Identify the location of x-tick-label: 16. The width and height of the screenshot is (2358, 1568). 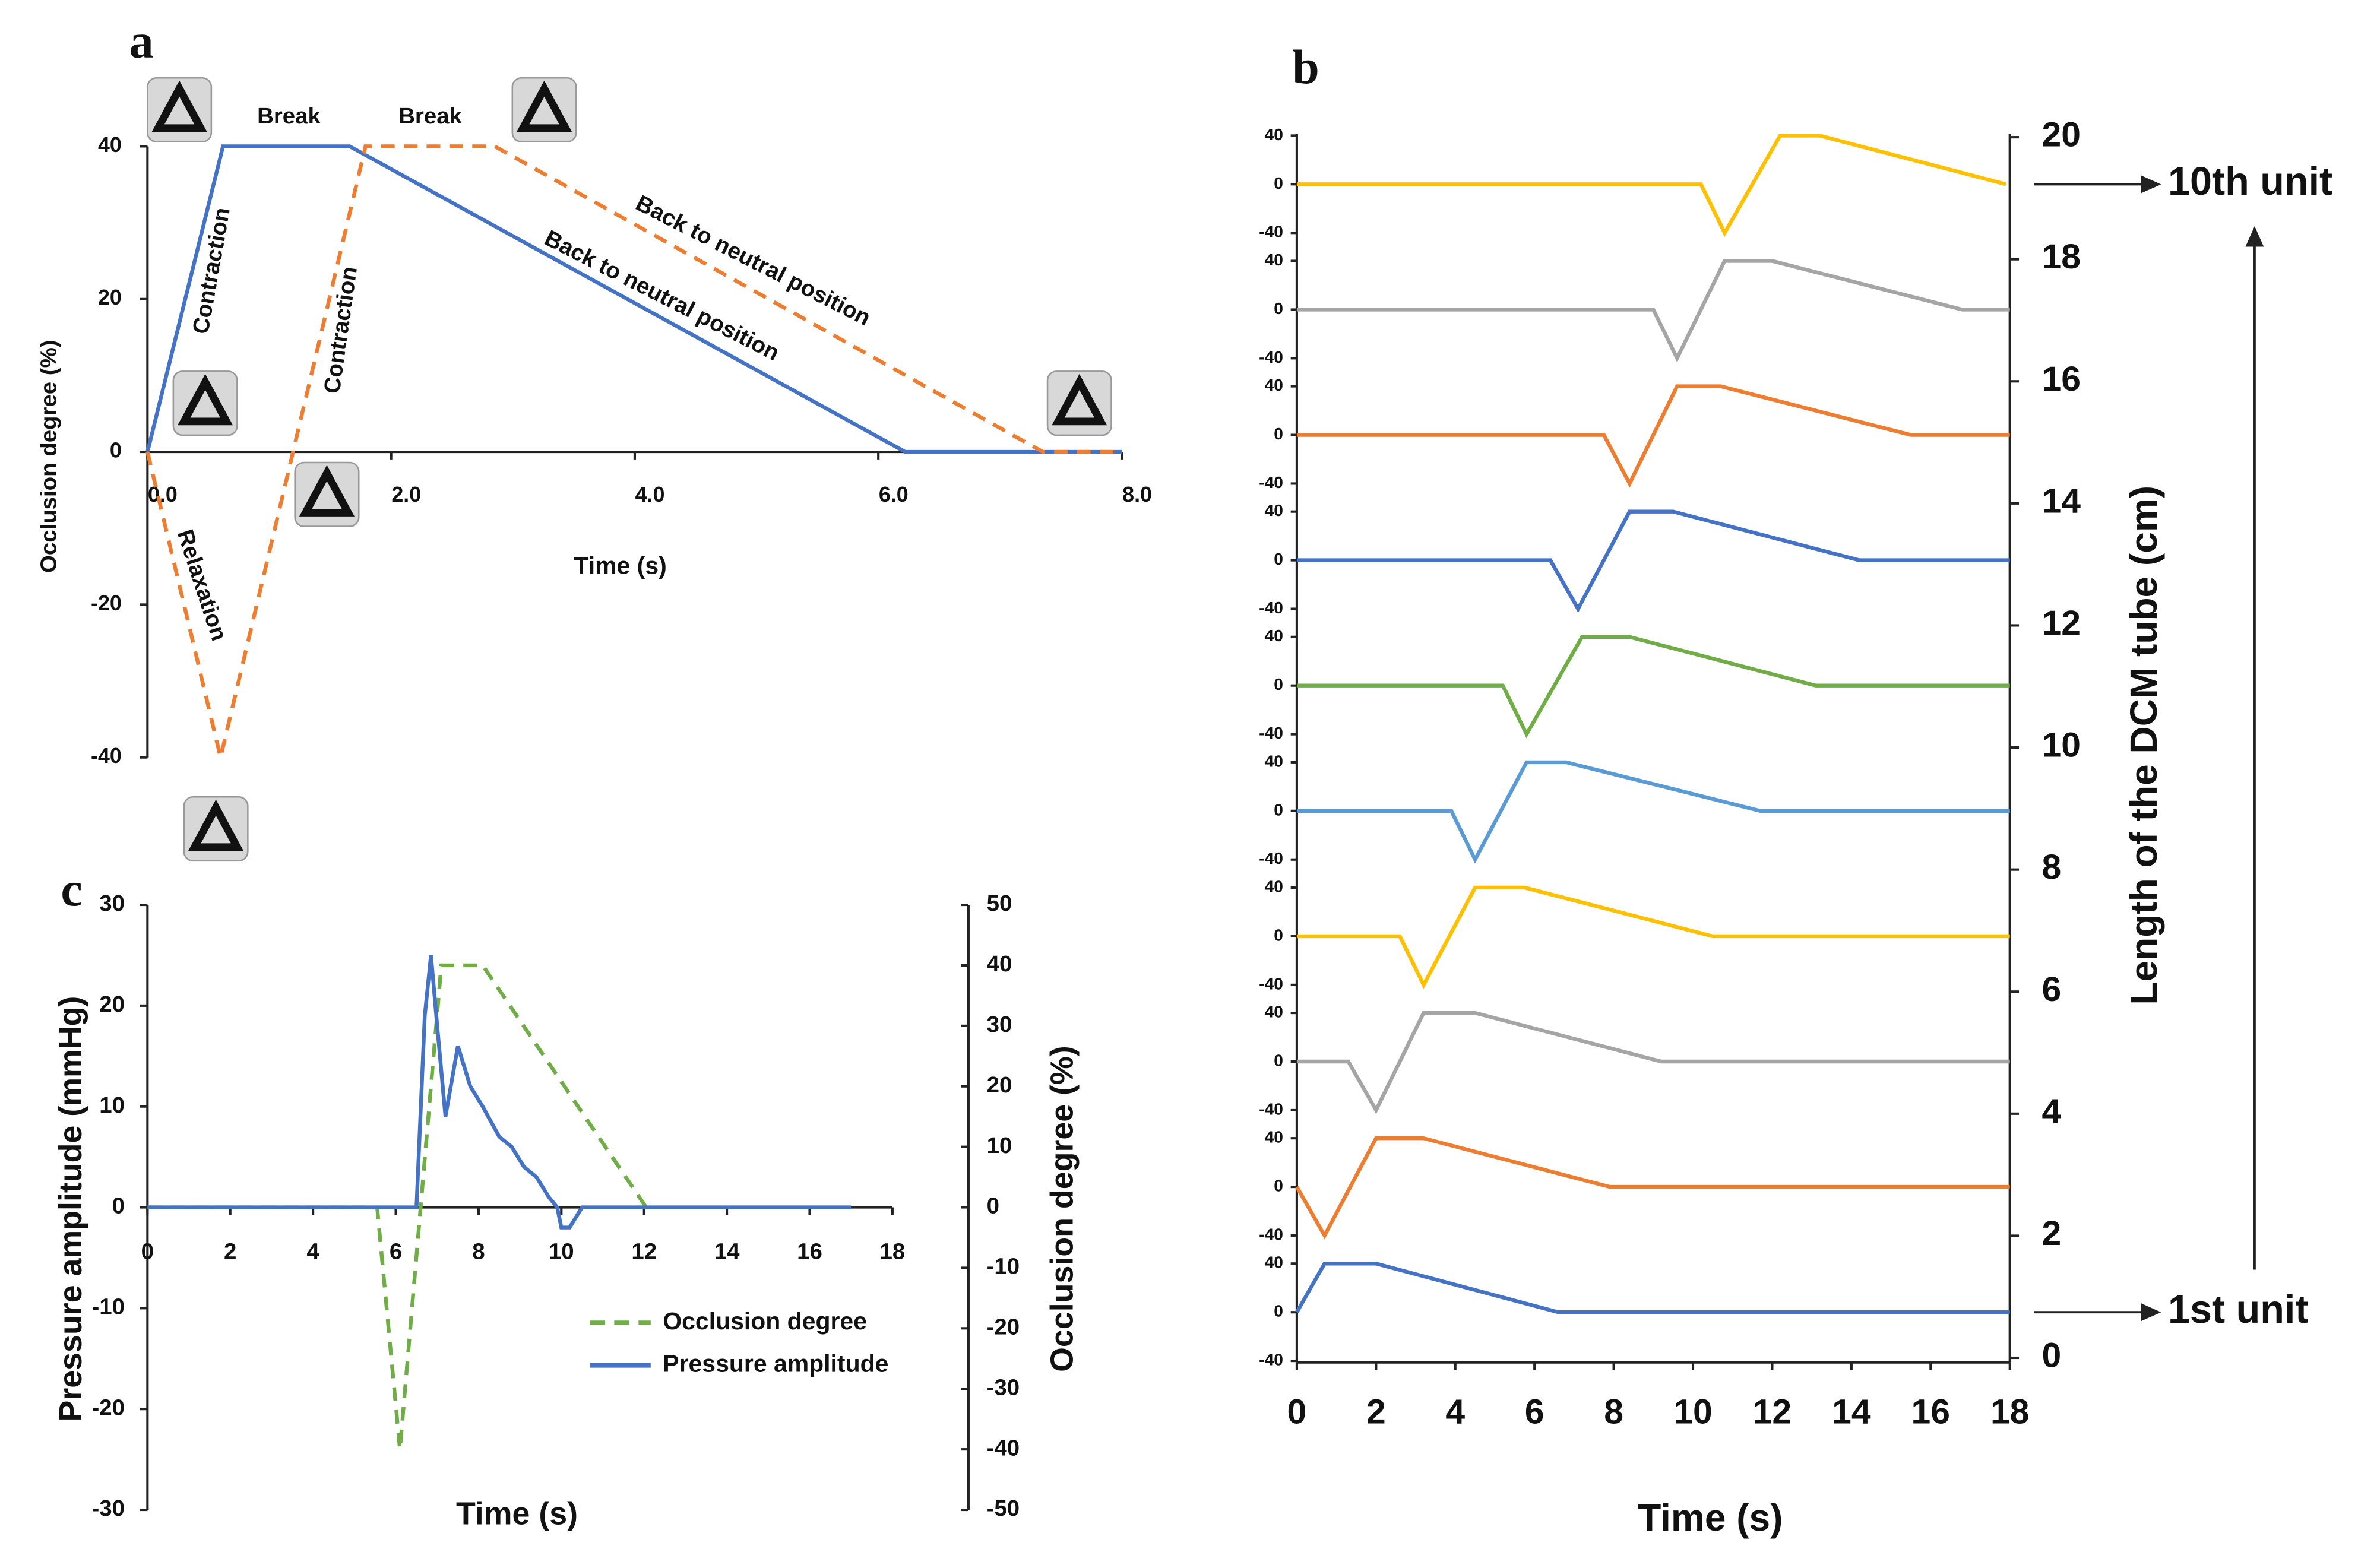
(1931, 1411).